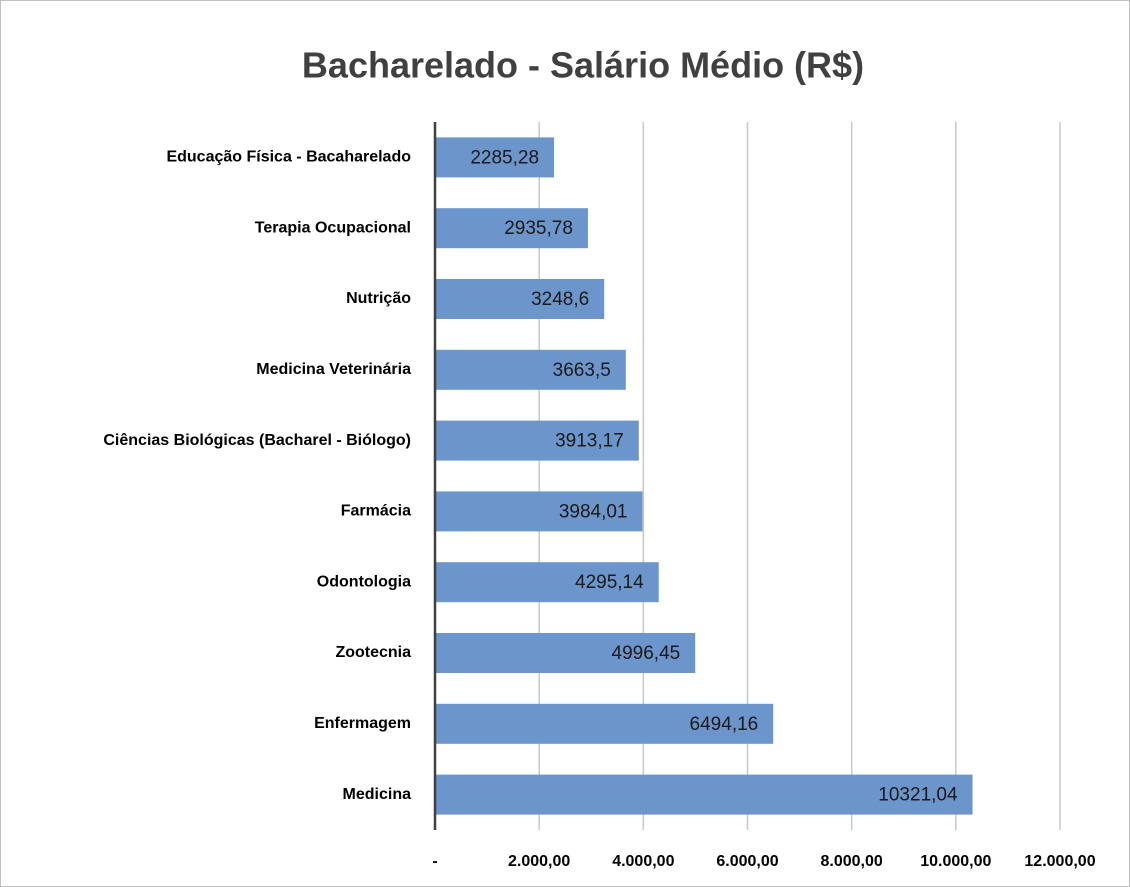  What do you see at coordinates (560, 299) in the screenshot?
I see `value-label: 3248,6` at bounding box center [560, 299].